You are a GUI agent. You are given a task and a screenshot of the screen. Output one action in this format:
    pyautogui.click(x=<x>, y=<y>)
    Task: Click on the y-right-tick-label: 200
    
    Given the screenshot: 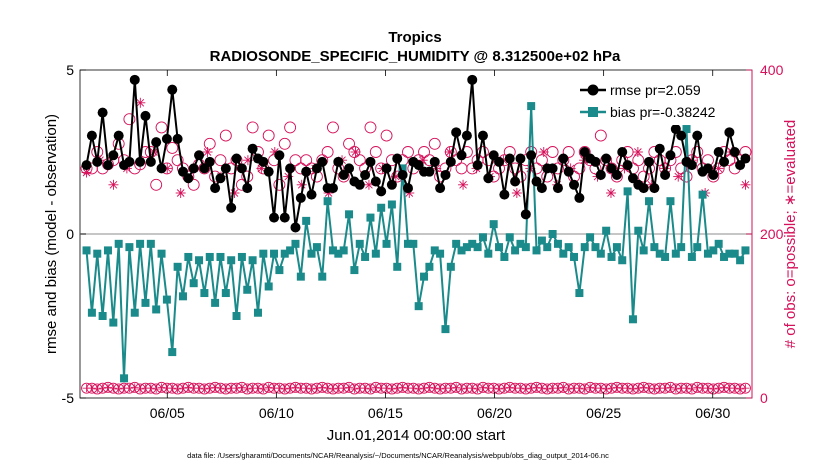 What is the action you would take?
    pyautogui.click(x=772, y=234)
    